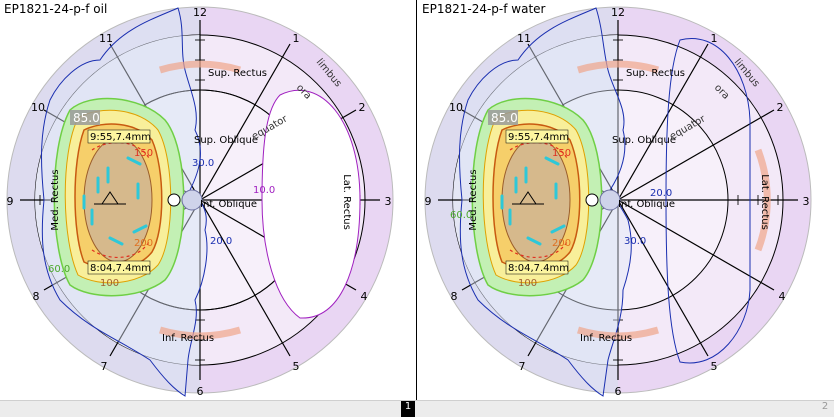  Describe the element at coordinates (825, 406) in the screenshot. I see `page-2-button: 2` at that location.